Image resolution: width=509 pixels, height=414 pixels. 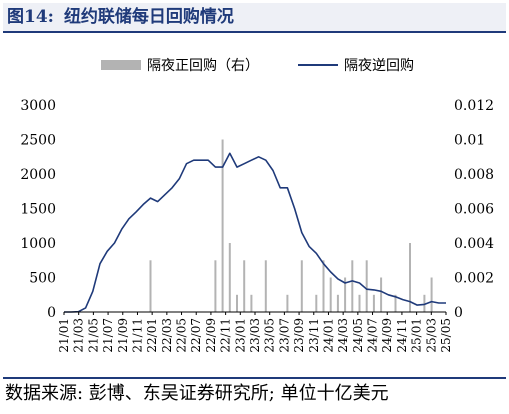 I want to click on left-tick-label: 1500, so click(x=38, y=210).